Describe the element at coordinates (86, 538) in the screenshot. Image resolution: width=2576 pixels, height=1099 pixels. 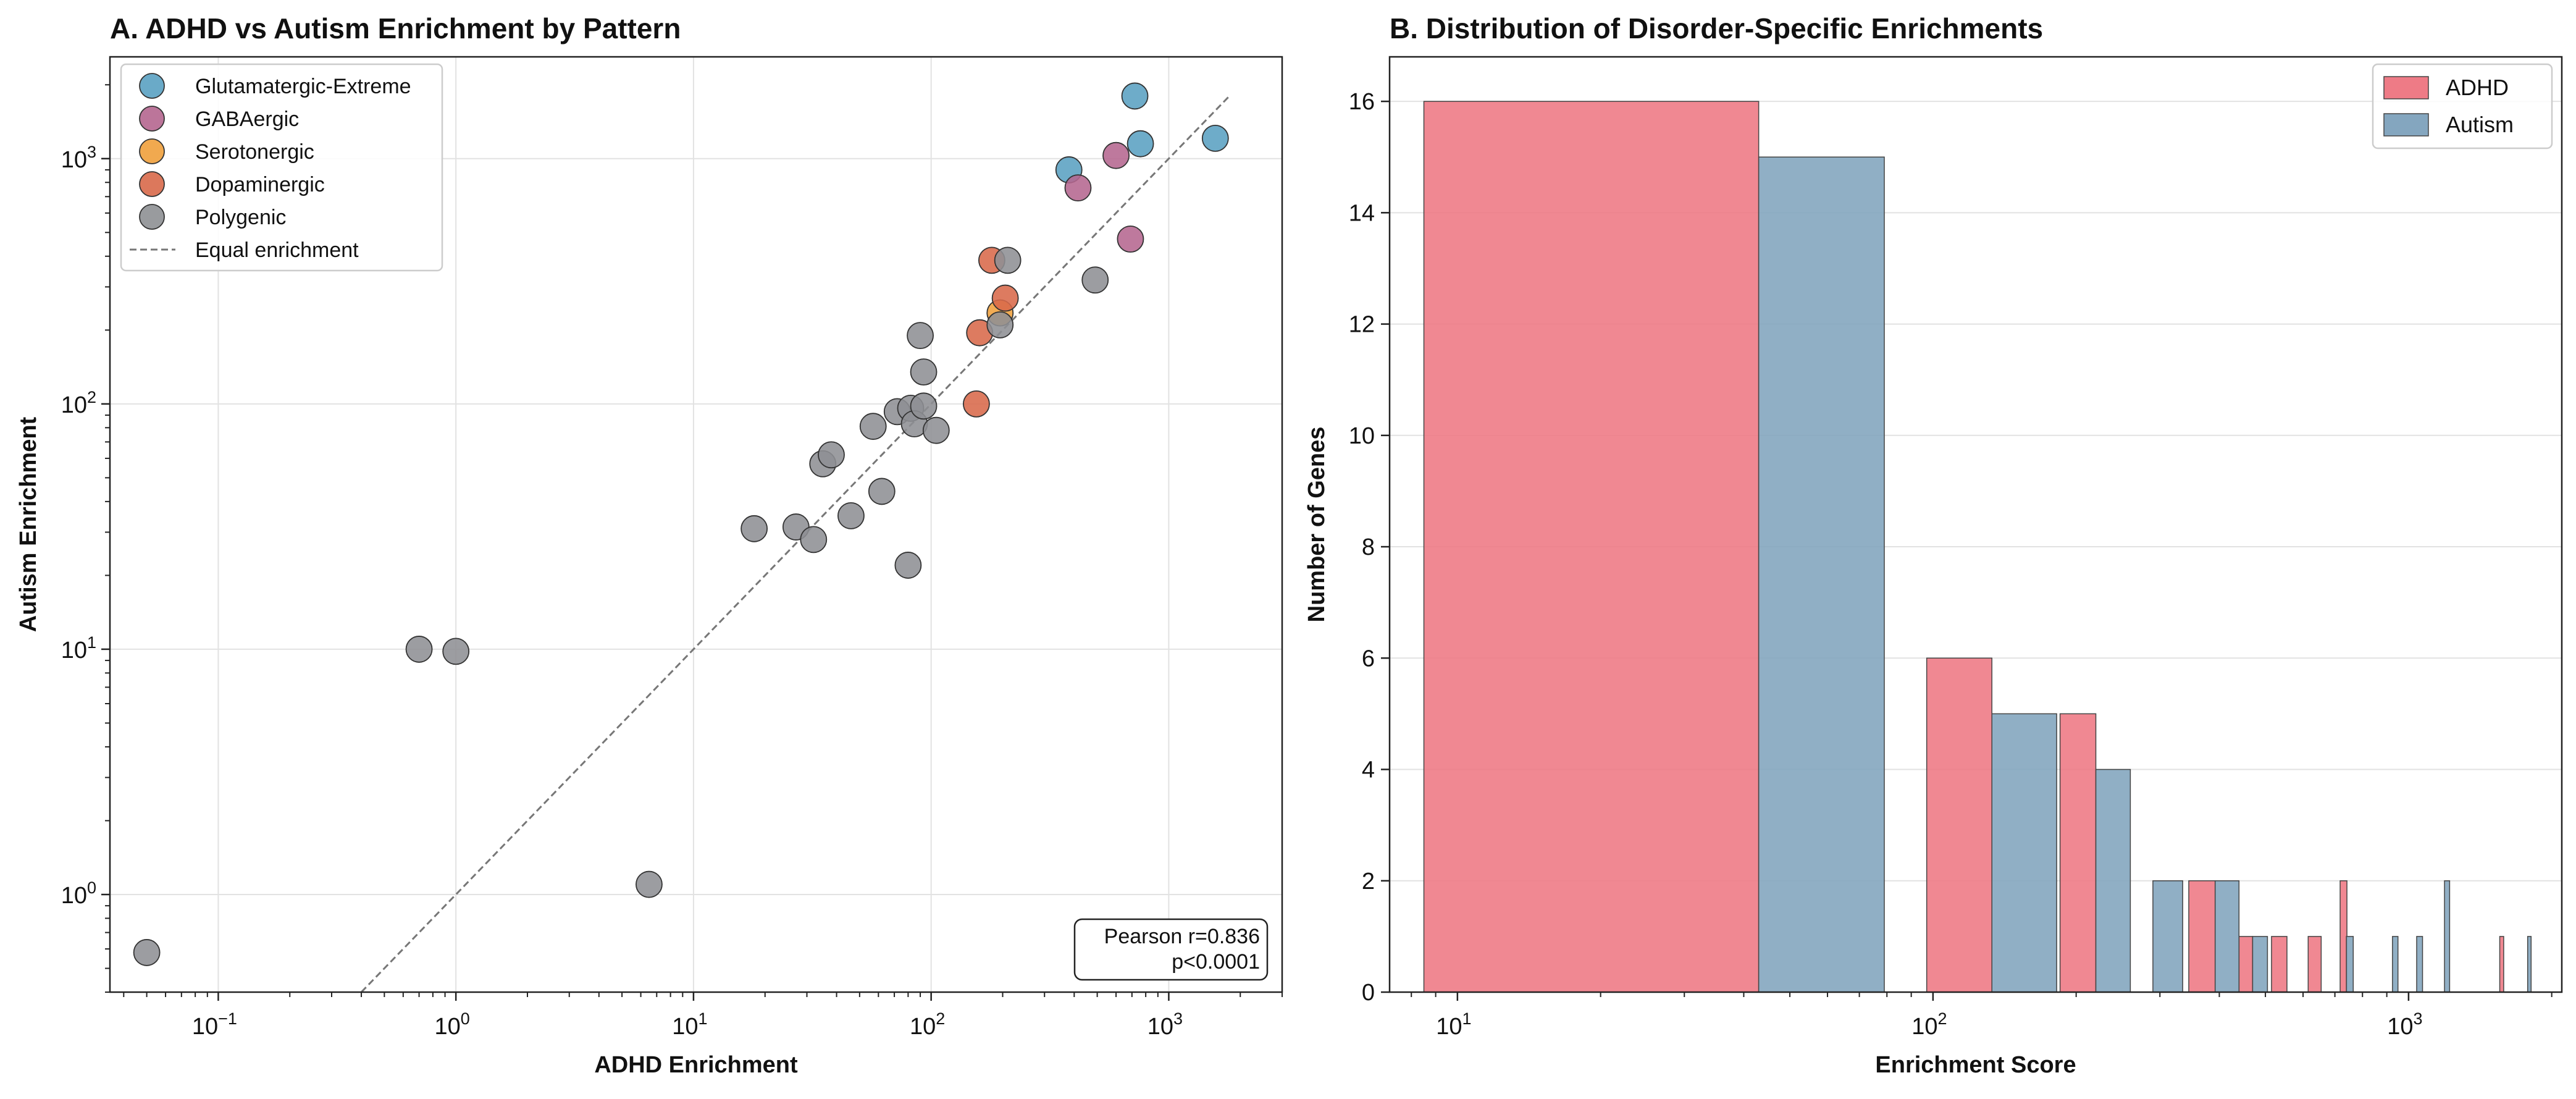
I see `scatter-y-ticks: 10⁰ 10¹ 10² 10³` at that location.